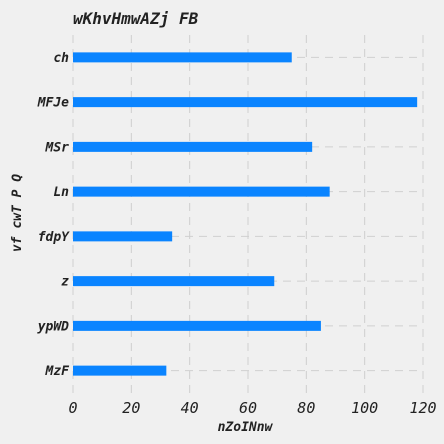 This screenshot has height=444, width=444. I want to click on x-tick-label: 100, so click(364, 408).